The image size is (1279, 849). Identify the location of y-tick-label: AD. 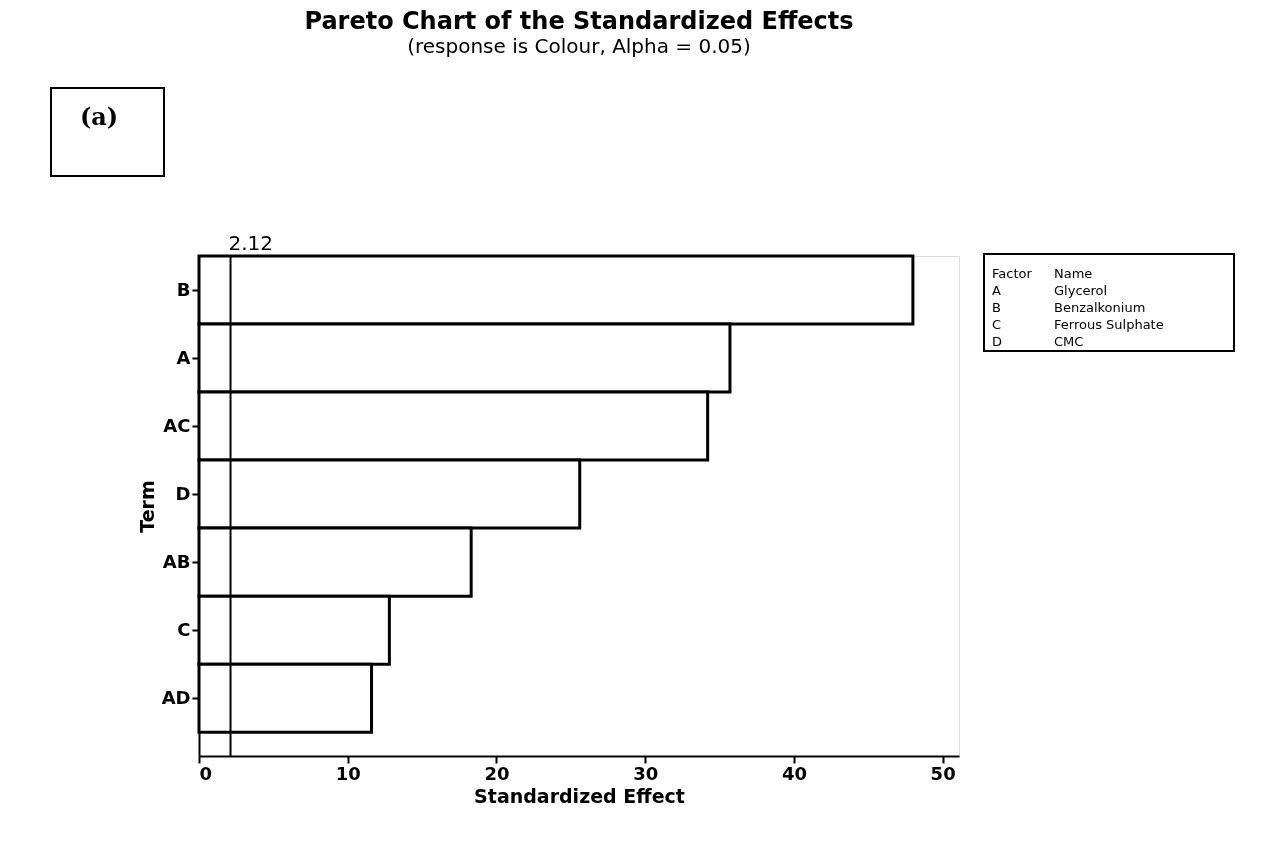
(176, 697).